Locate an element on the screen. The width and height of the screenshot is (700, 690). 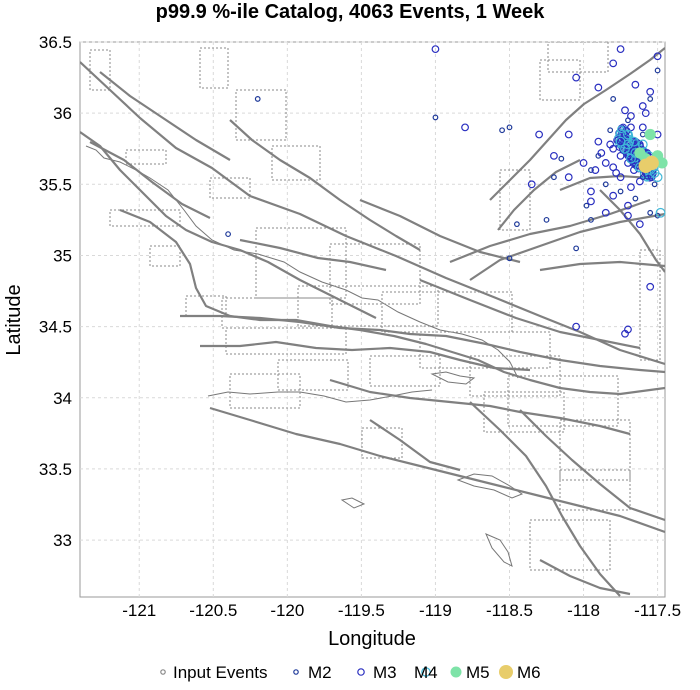
legend: Input Events M2 M3 M4 M5 M6 is located at coordinates (350, 672).